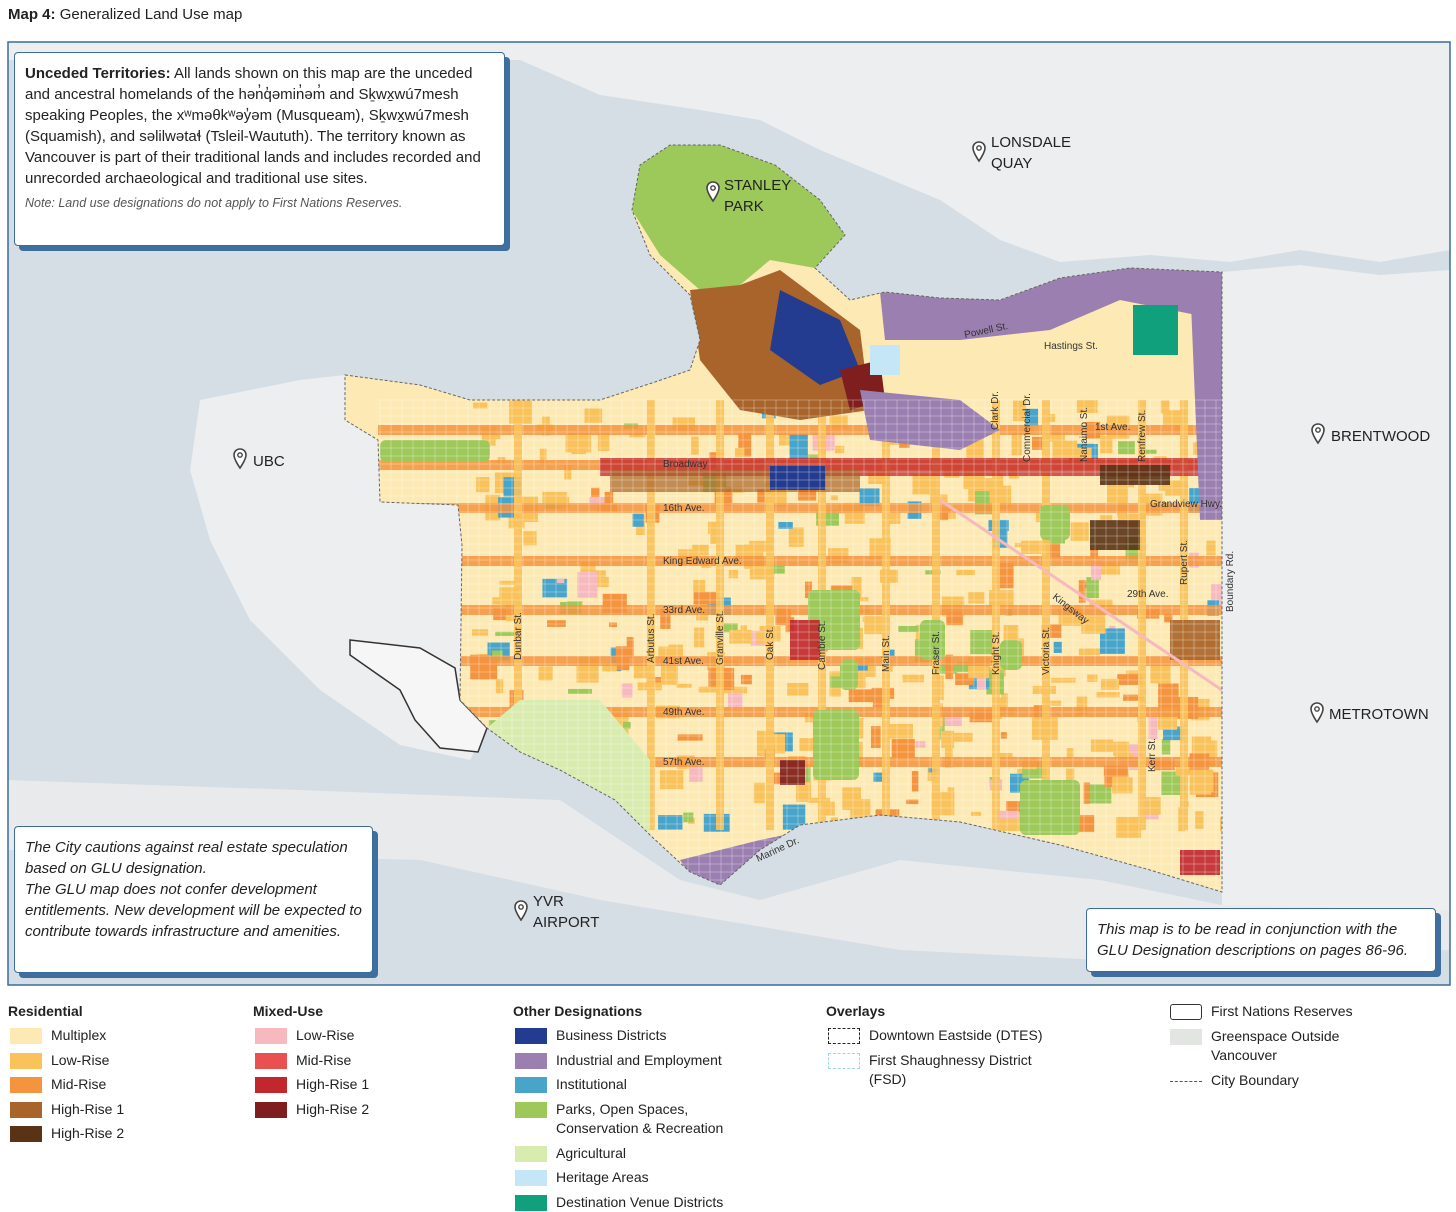 The height and width of the screenshot is (1212, 1456). Describe the element at coordinates (1031, 142) in the screenshot. I see `place-label: LONSDALE` at that location.